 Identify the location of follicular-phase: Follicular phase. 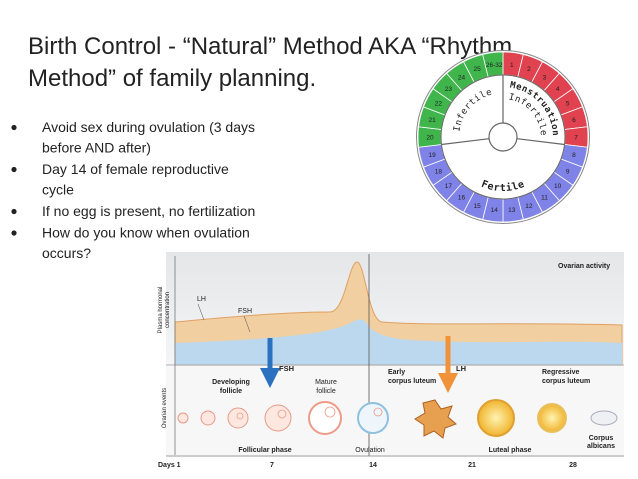
(264, 450).